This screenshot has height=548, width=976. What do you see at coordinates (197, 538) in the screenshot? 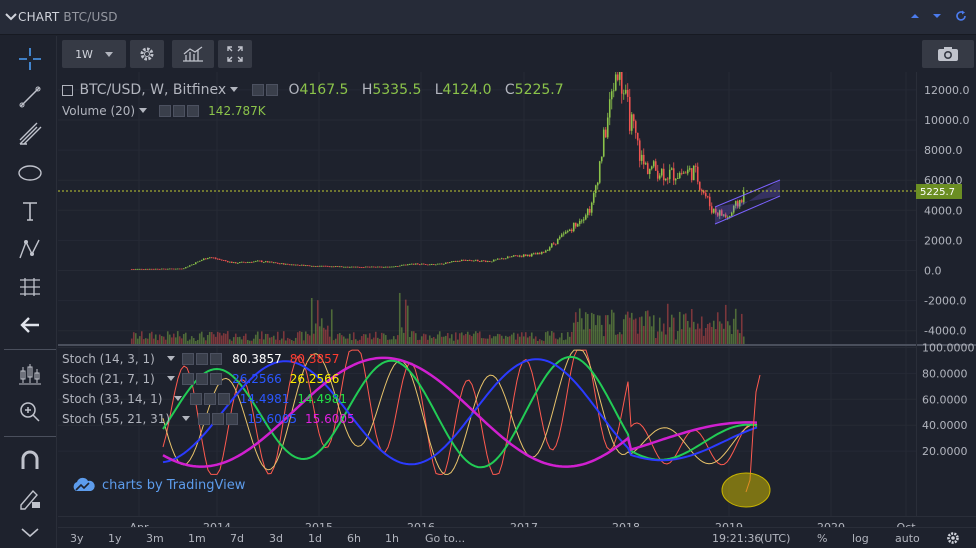
I see `range-button: 1m` at bounding box center [197, 538].